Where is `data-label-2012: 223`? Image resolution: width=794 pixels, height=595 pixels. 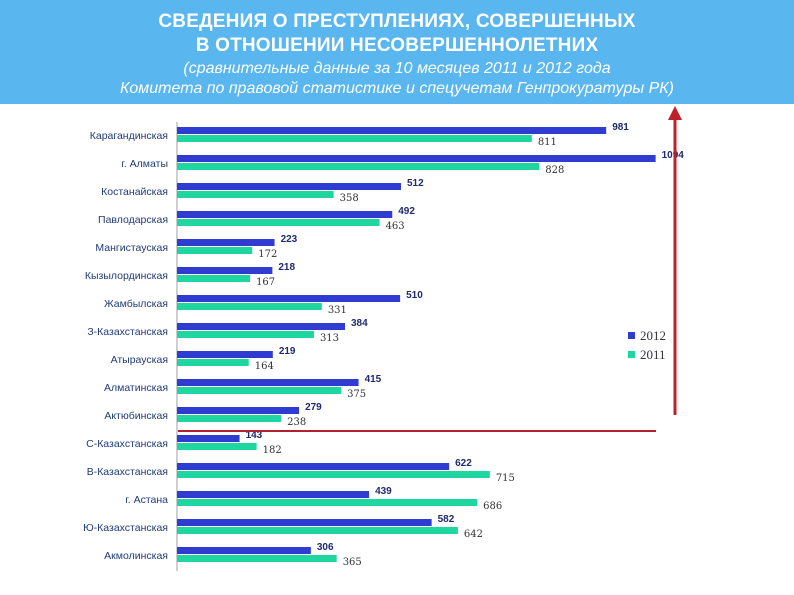
data-label-2012: 223 is located at coordinates (289, 239).